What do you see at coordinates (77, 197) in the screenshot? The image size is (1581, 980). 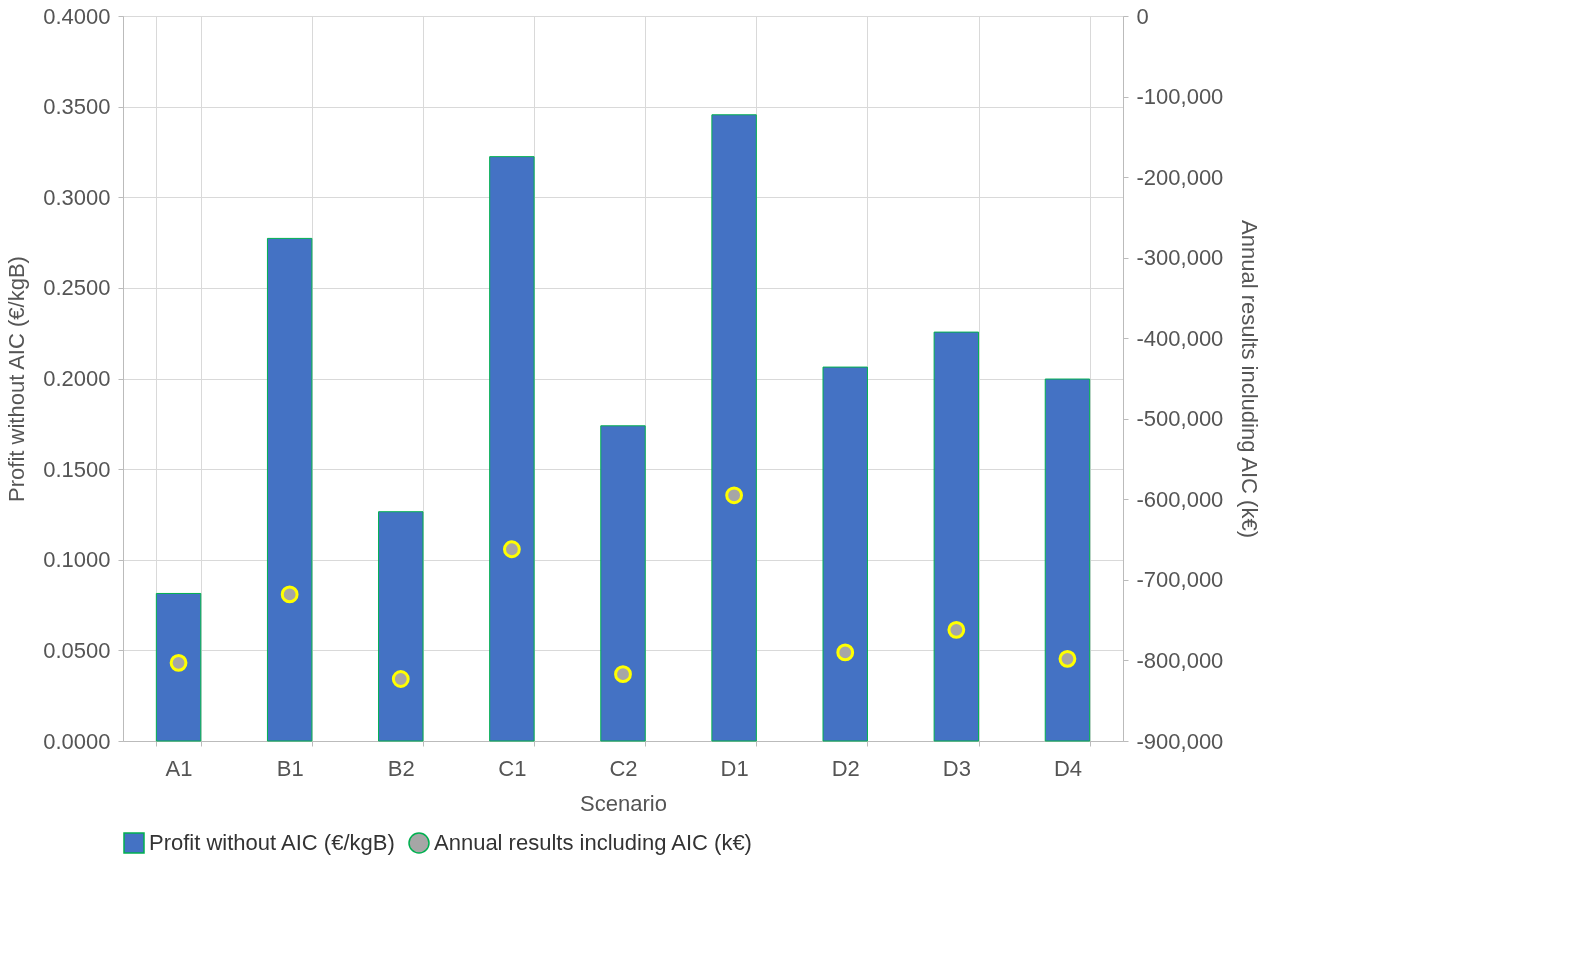 I see `y-tick-label: 0.3000` at bounding box center [77, 197].